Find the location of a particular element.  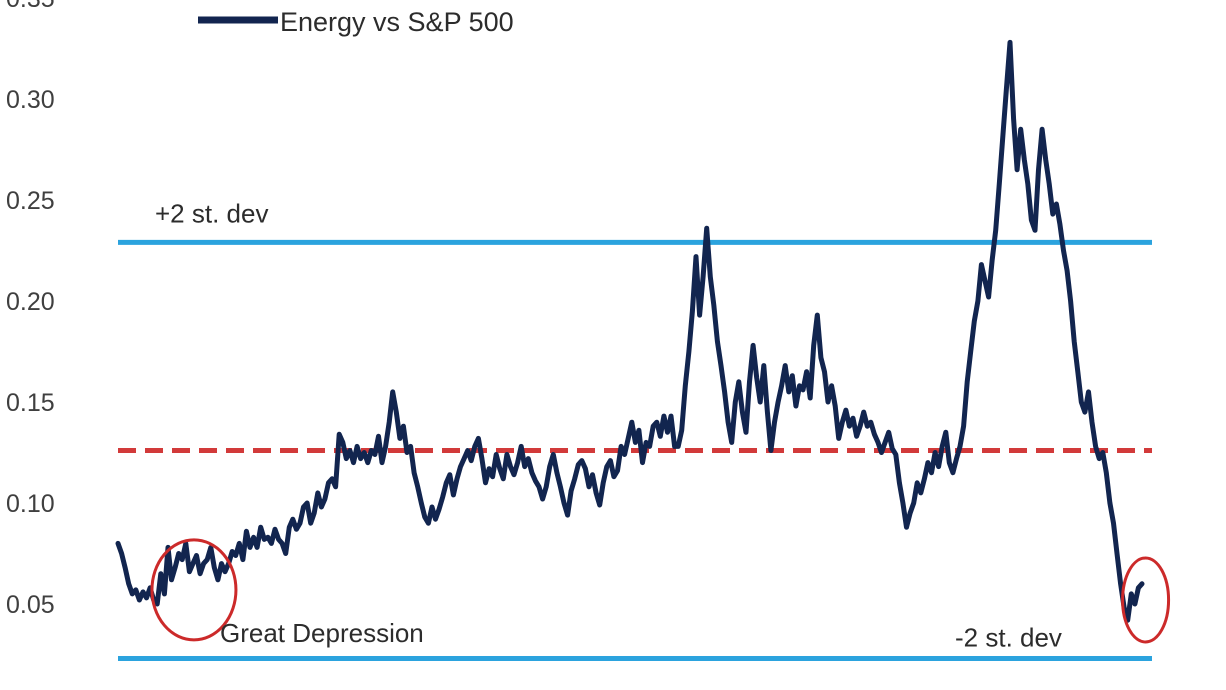

y-tick-label: 0.35 is located at coordinates (30, 6).